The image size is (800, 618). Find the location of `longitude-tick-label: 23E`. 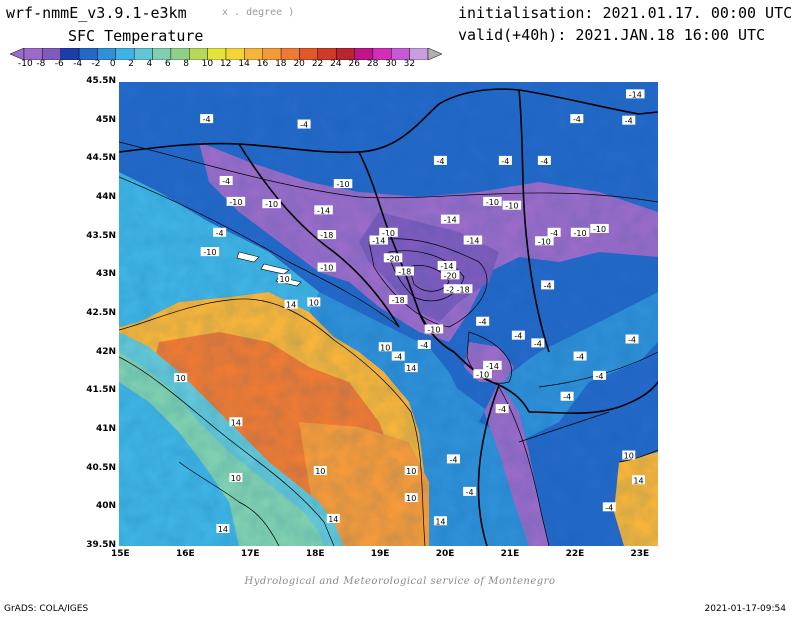

longitude-tick-label: 23E is located at coordinates (640, 554).